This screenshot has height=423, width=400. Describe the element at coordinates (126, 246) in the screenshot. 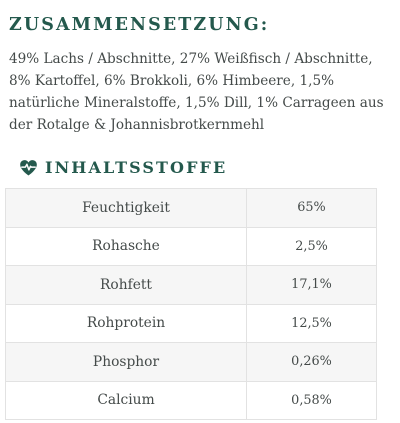

I see `nutrient-name: Rohasche` at that location.